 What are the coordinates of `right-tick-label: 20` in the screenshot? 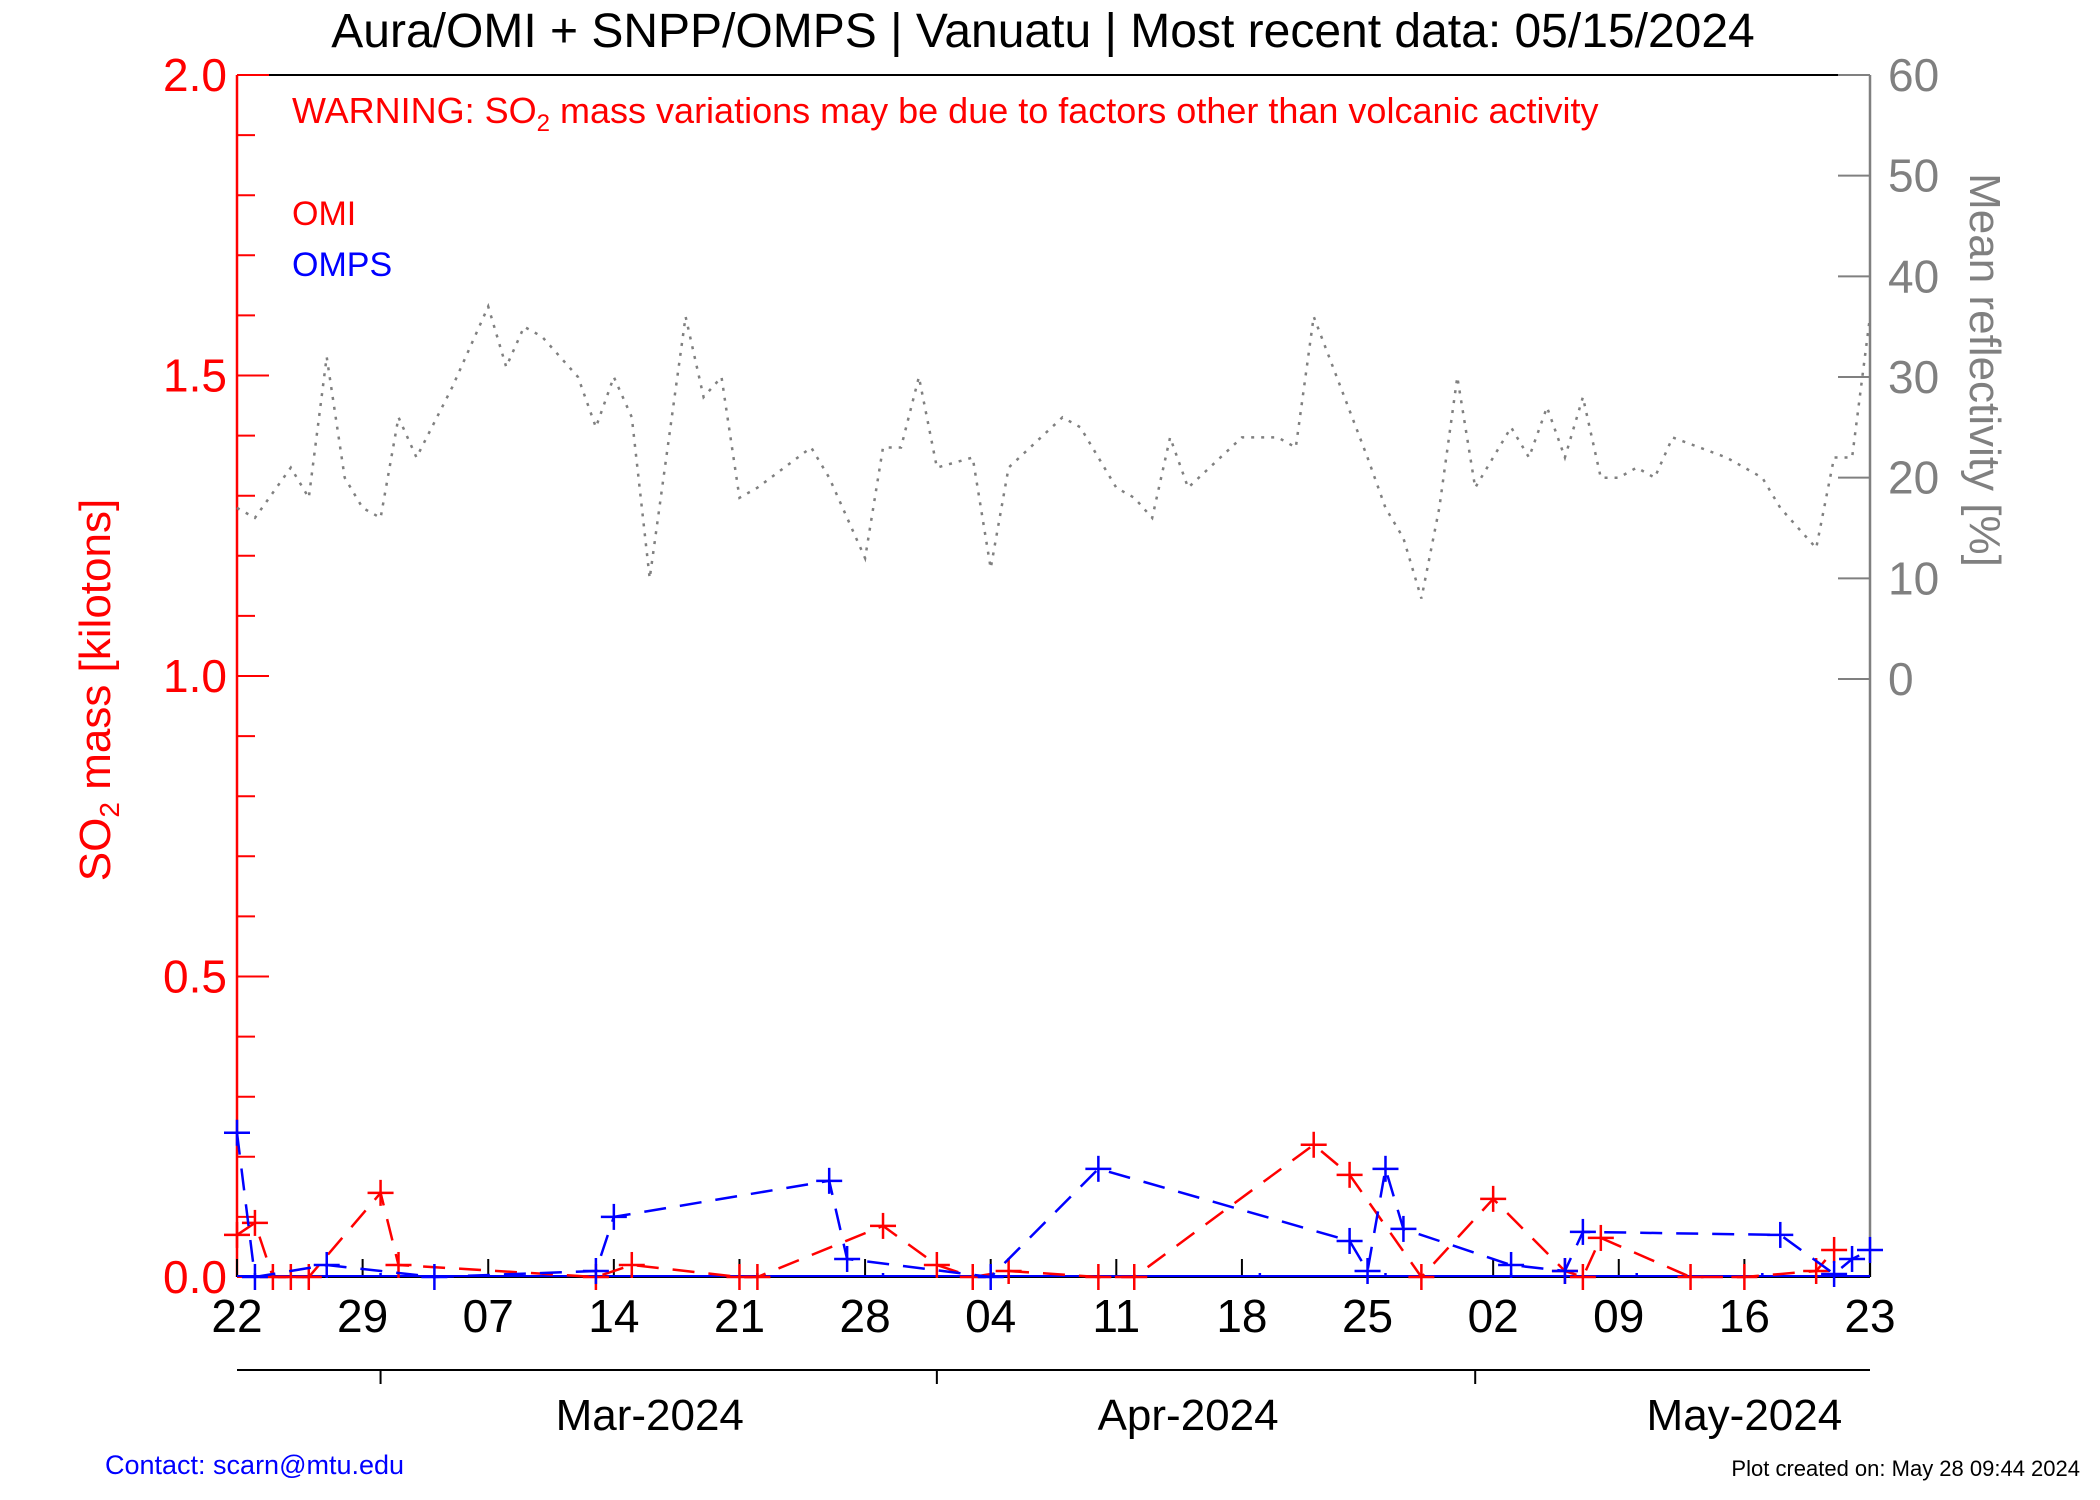 It's located at (1913, 478).